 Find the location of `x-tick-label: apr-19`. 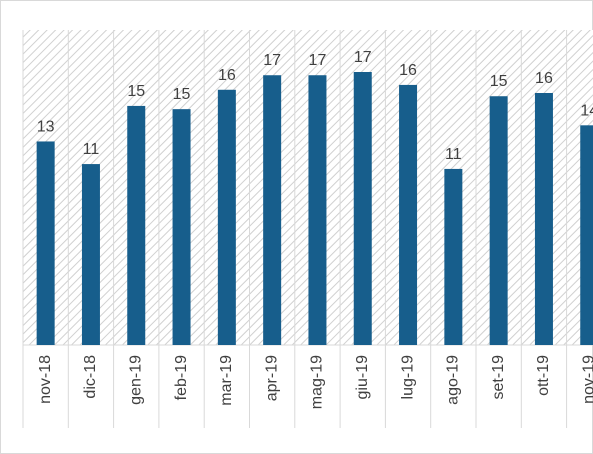

x-tick-label: apr-19 is located at coordinates (271, 378).